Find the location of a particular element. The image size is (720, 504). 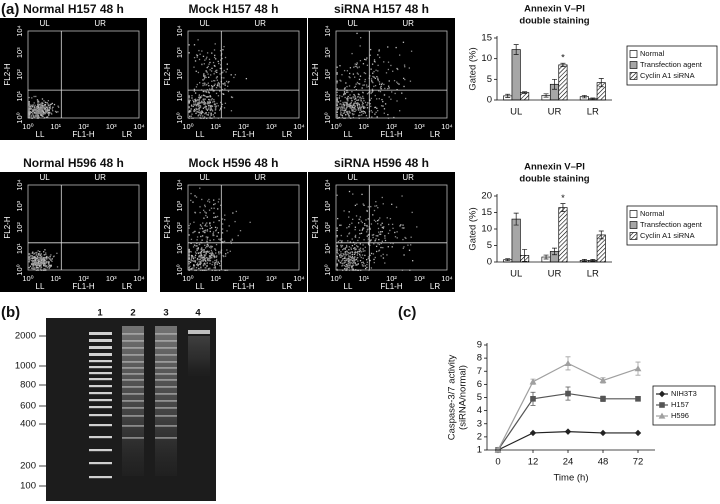

y-tick-label: 10⁴ is located at coordinates (179, 185).